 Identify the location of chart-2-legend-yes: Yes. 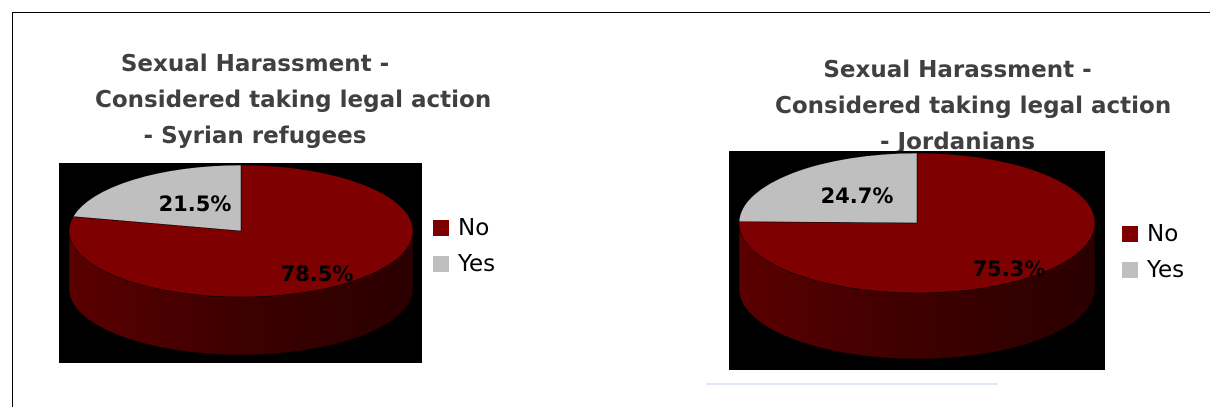
(1153, 270).